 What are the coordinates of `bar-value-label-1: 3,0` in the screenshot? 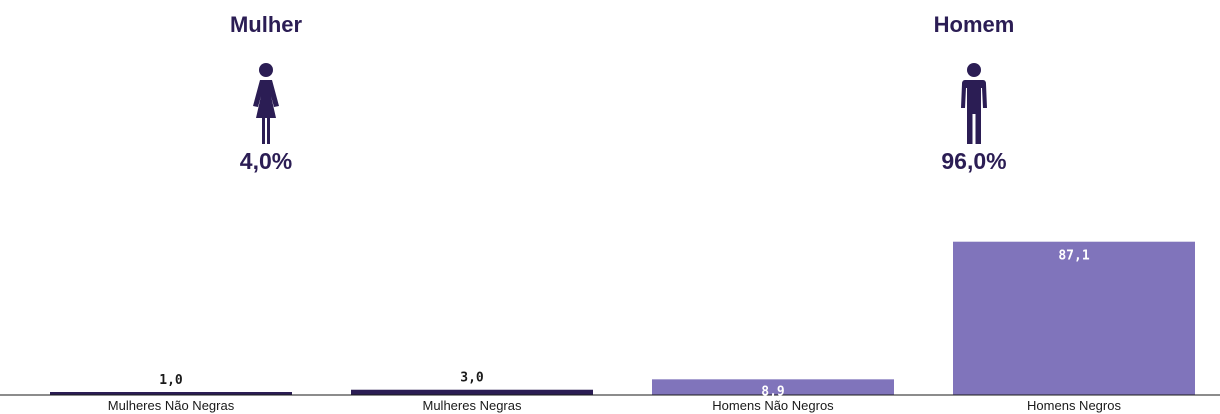 It's located at (472, 378).